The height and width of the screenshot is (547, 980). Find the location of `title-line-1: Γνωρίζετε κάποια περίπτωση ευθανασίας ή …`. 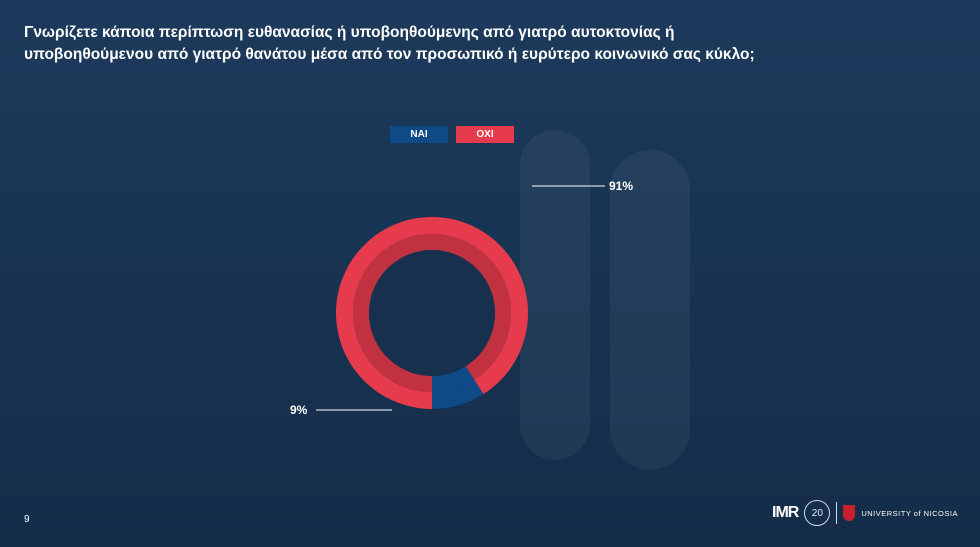

title-line-1: Γνωρίζετε κάποια περίπτωση ευθανασίας ή … is located at coordinates (349, 32).